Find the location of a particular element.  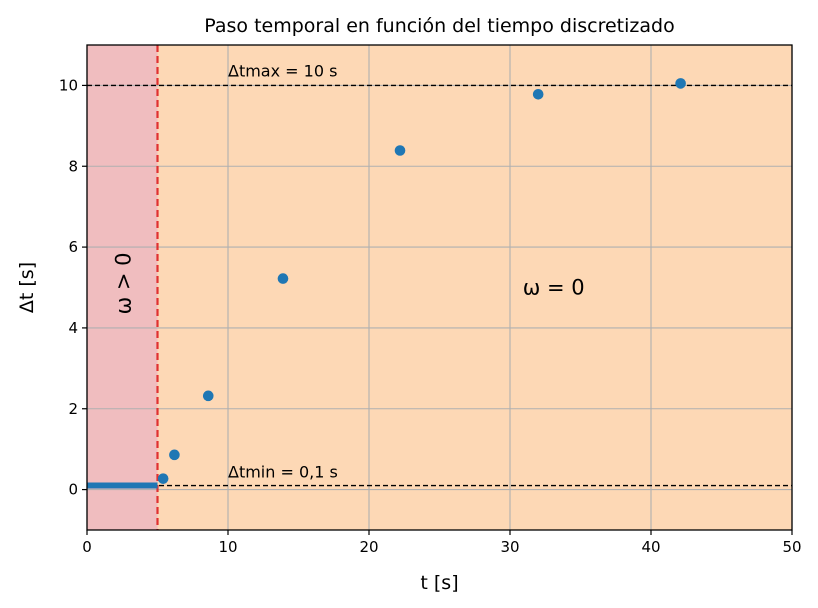

annotation-dt-max: Δtmax = 10 s is located at coordinates (282, 70).